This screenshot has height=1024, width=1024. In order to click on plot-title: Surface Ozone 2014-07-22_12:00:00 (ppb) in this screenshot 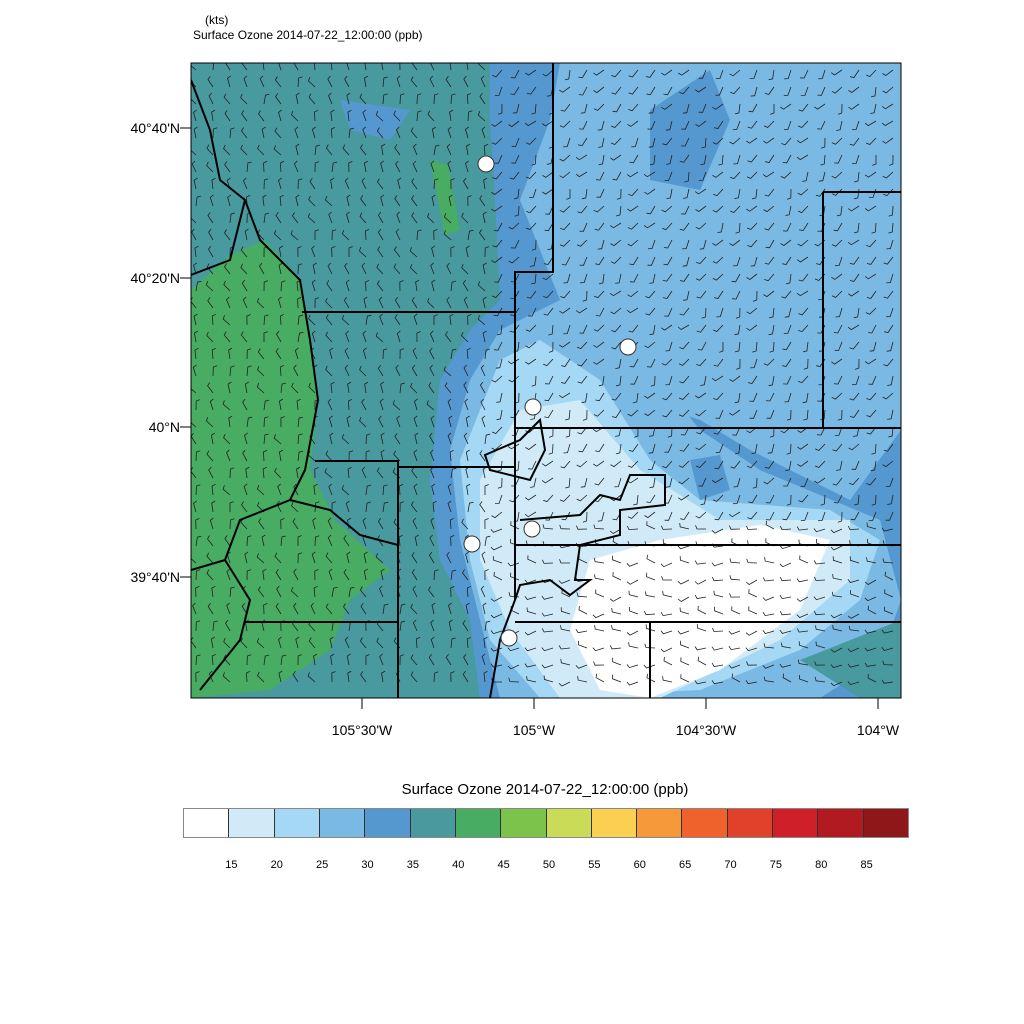, I will do `click(308, 35)`.